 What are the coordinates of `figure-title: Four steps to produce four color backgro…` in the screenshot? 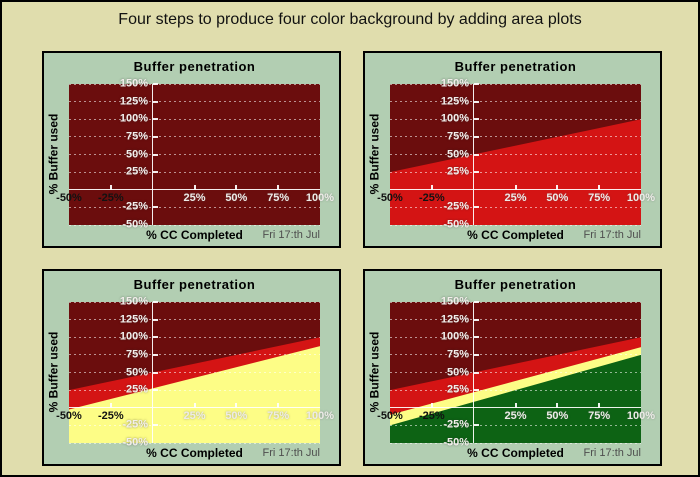 It's located at (350, 19).